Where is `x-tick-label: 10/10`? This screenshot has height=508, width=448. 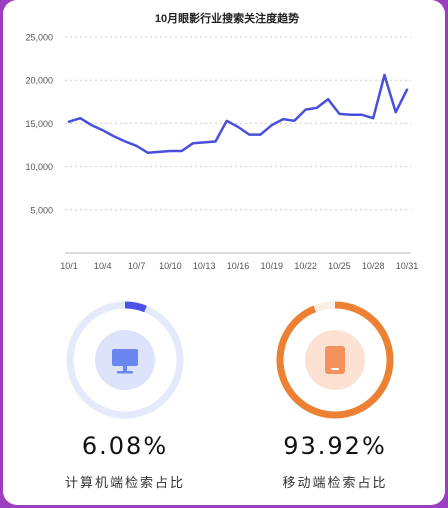
x-tick-label: 10/10 is located at coordinates (170, 266).